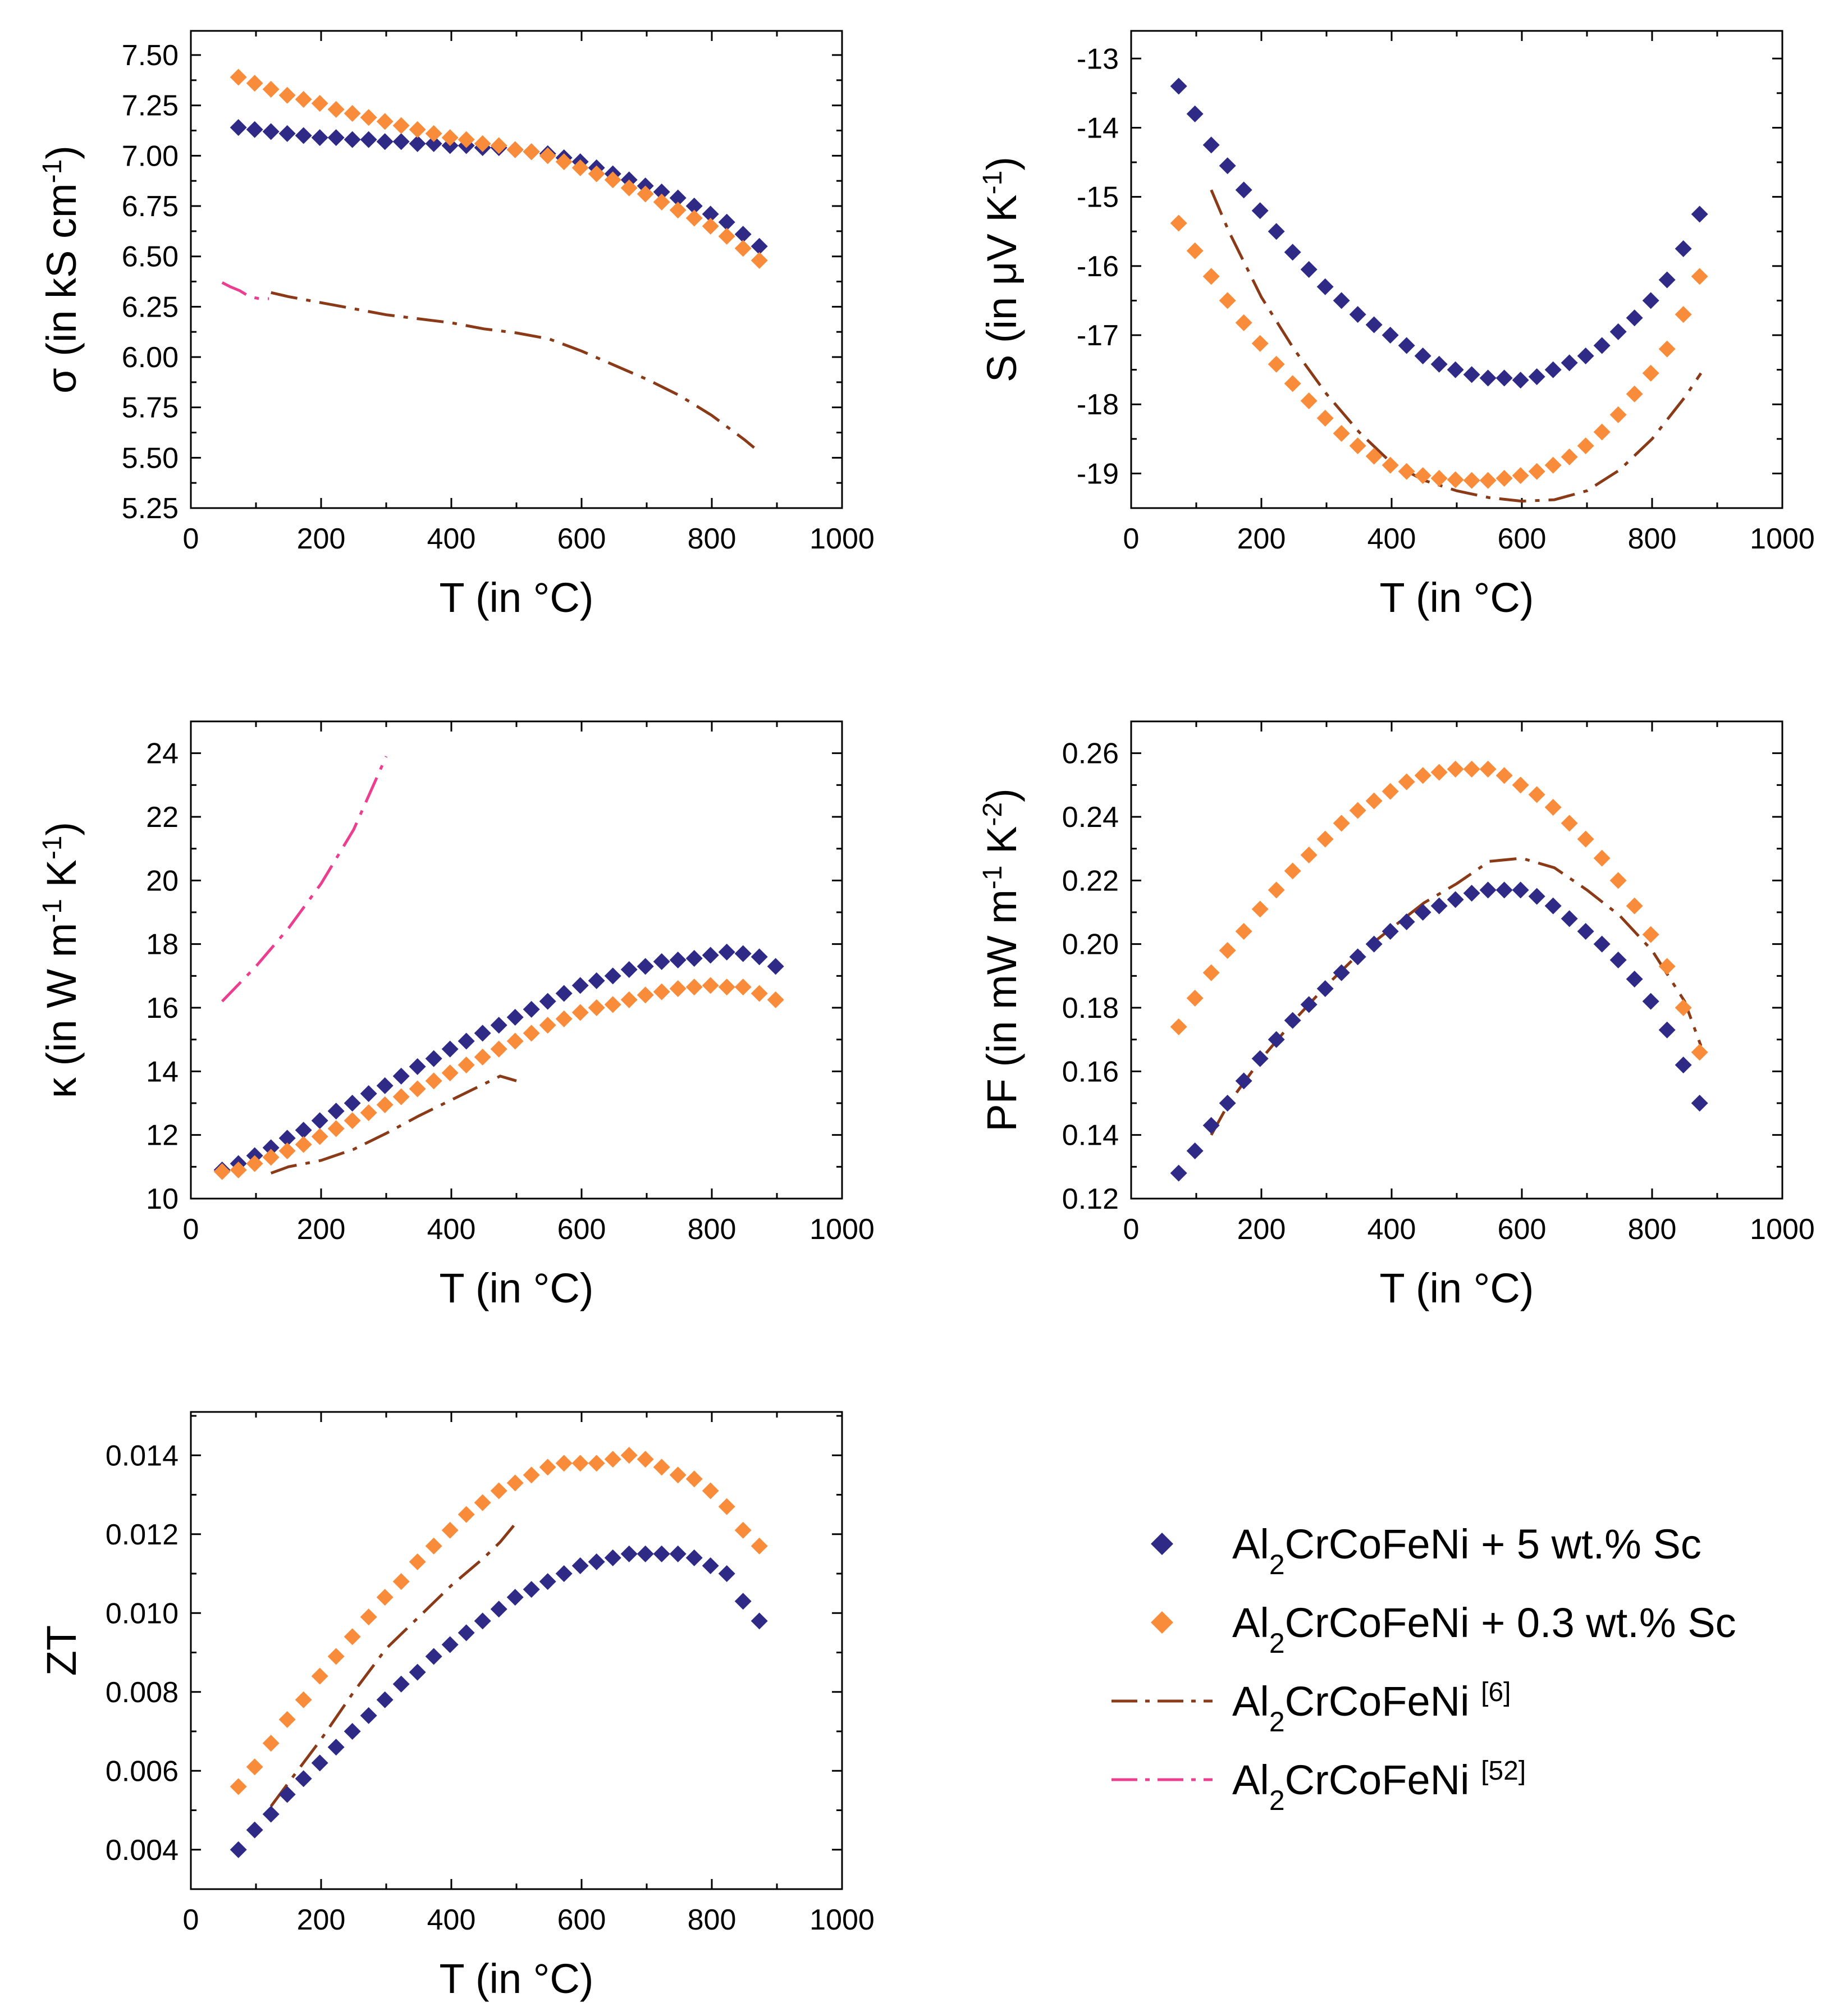 The height and width of the screenshot is (2016, 1848). What do you see at coordinates (713, 1920) in the screenshot?
I see `x-tick-label: 800` at bounding box center [713, 1920].